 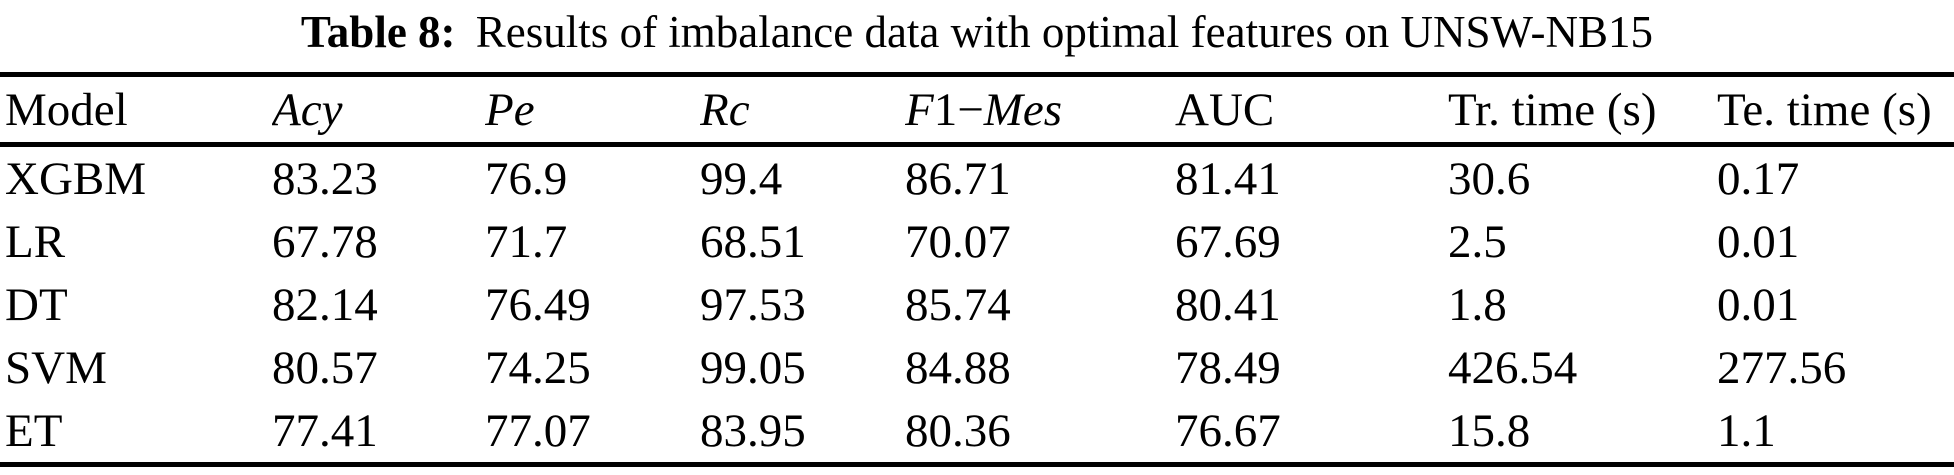 What do you see at coordinates (919, 109) in the screenshot?
I see `column-header-segment: F` at bounding box center [919, 109].